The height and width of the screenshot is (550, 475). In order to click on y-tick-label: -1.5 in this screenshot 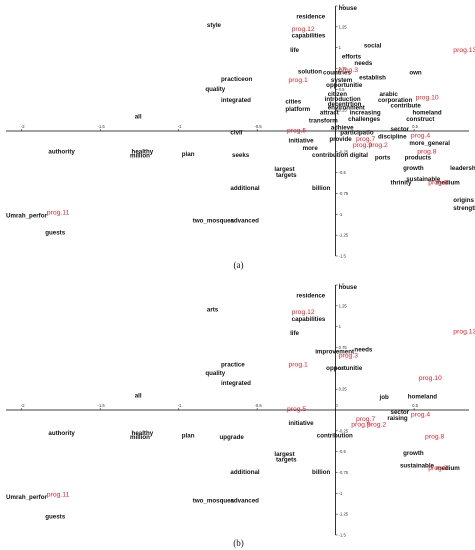, I will do `click(343, 256)`.